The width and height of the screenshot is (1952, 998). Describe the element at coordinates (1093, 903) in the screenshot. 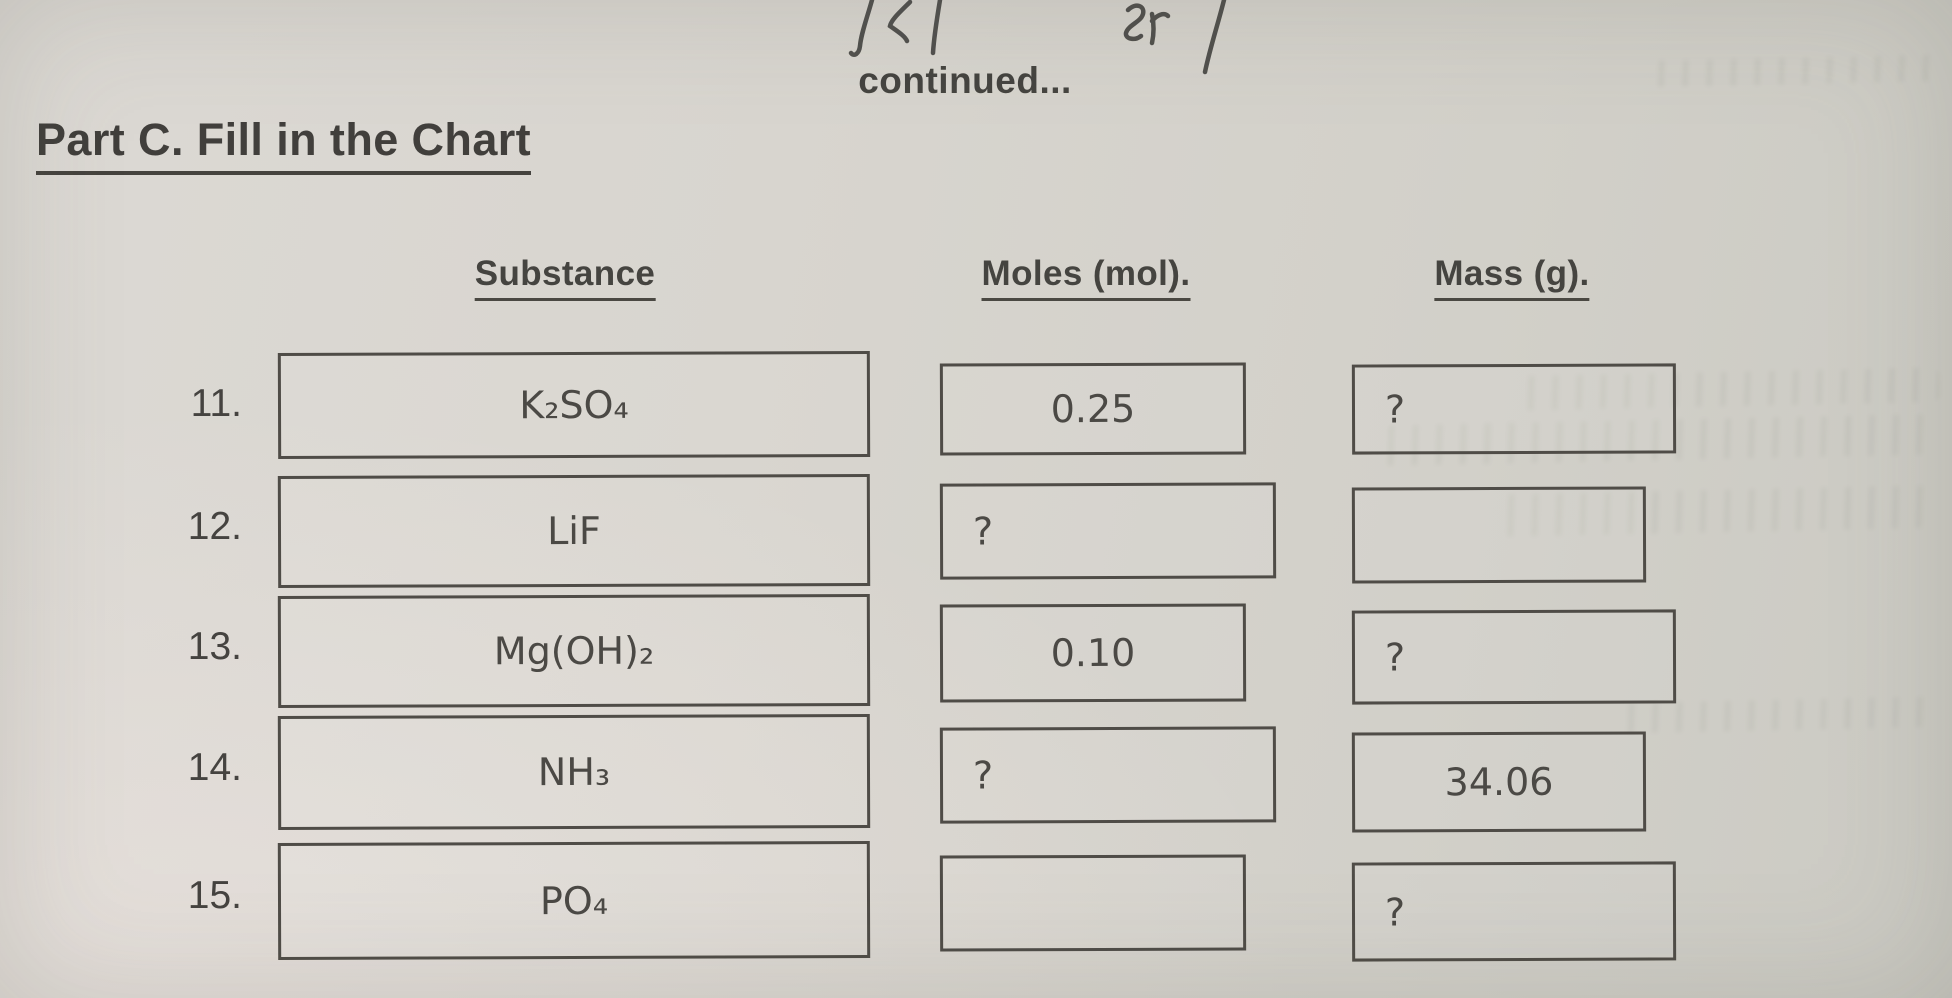

I see `moles-box` at that location.